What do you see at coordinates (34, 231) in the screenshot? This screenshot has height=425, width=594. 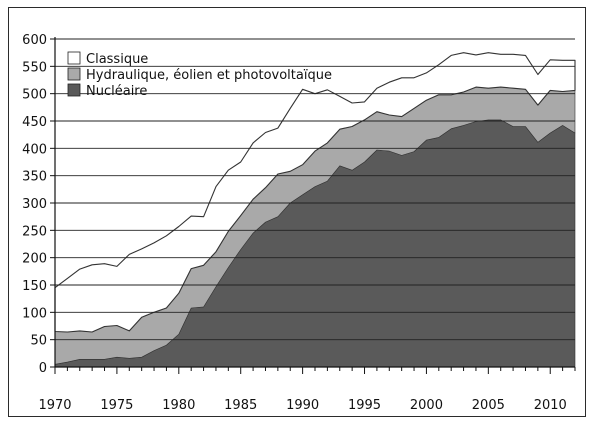 I see `y-tick-label: 250` at bounding box center [34, 231].